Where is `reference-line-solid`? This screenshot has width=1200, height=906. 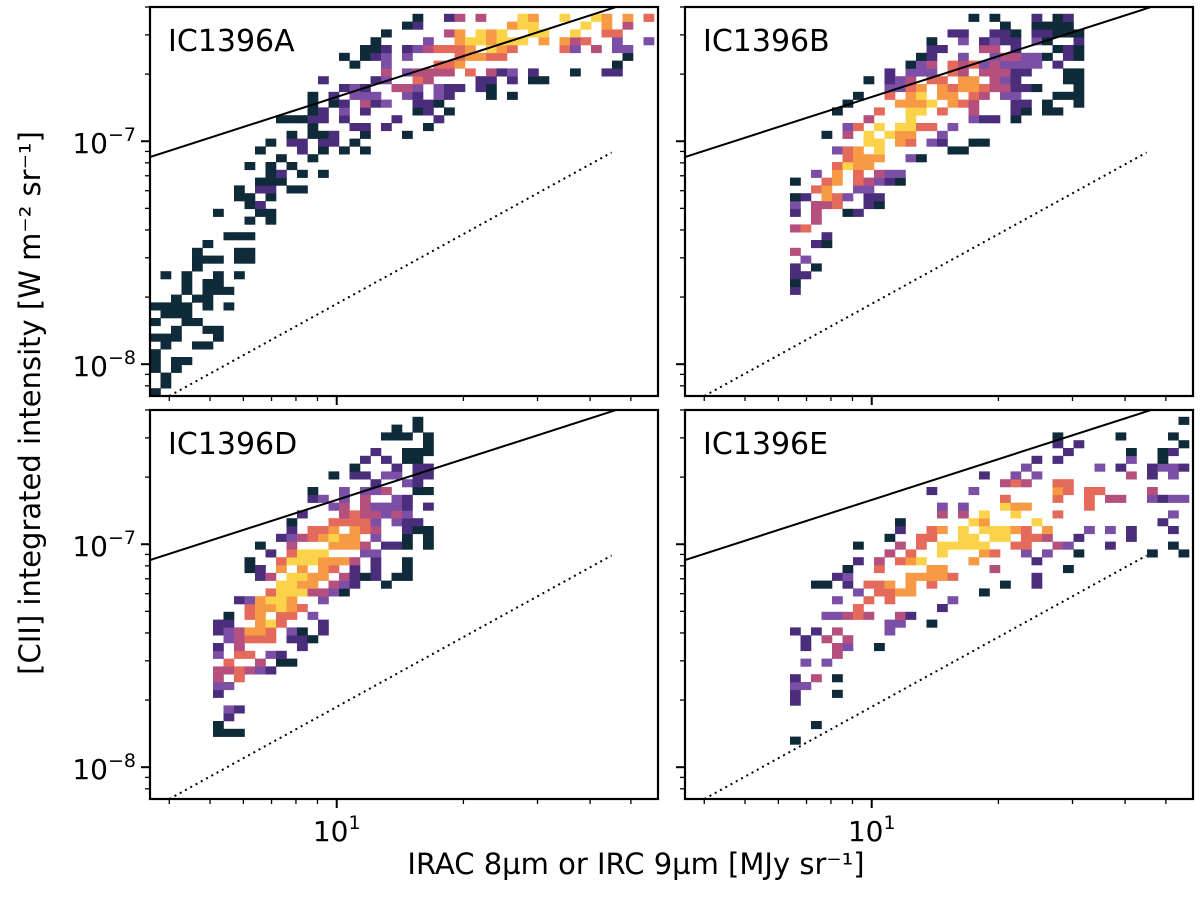
reference-line-solid is located at coordinates (920, 82).